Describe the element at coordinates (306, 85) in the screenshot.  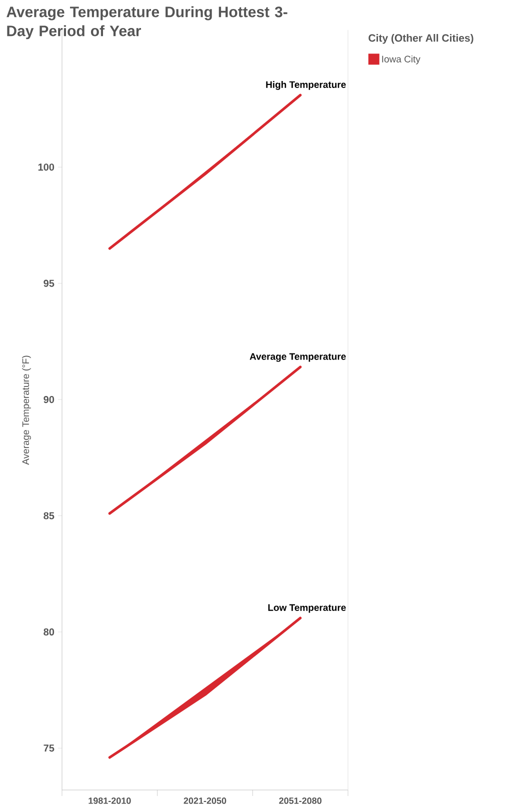
I see `annotation: High Temperature` at that location.